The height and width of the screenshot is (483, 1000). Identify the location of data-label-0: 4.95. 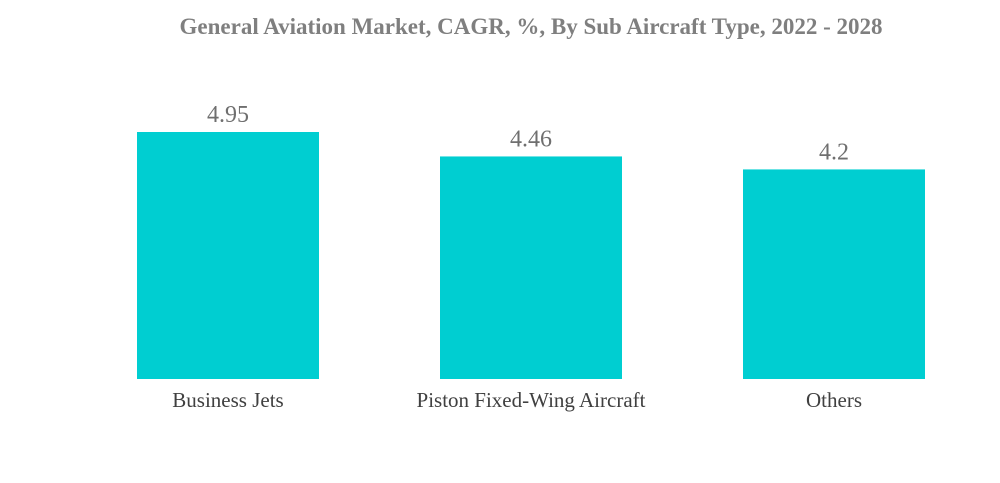
(228, 115).